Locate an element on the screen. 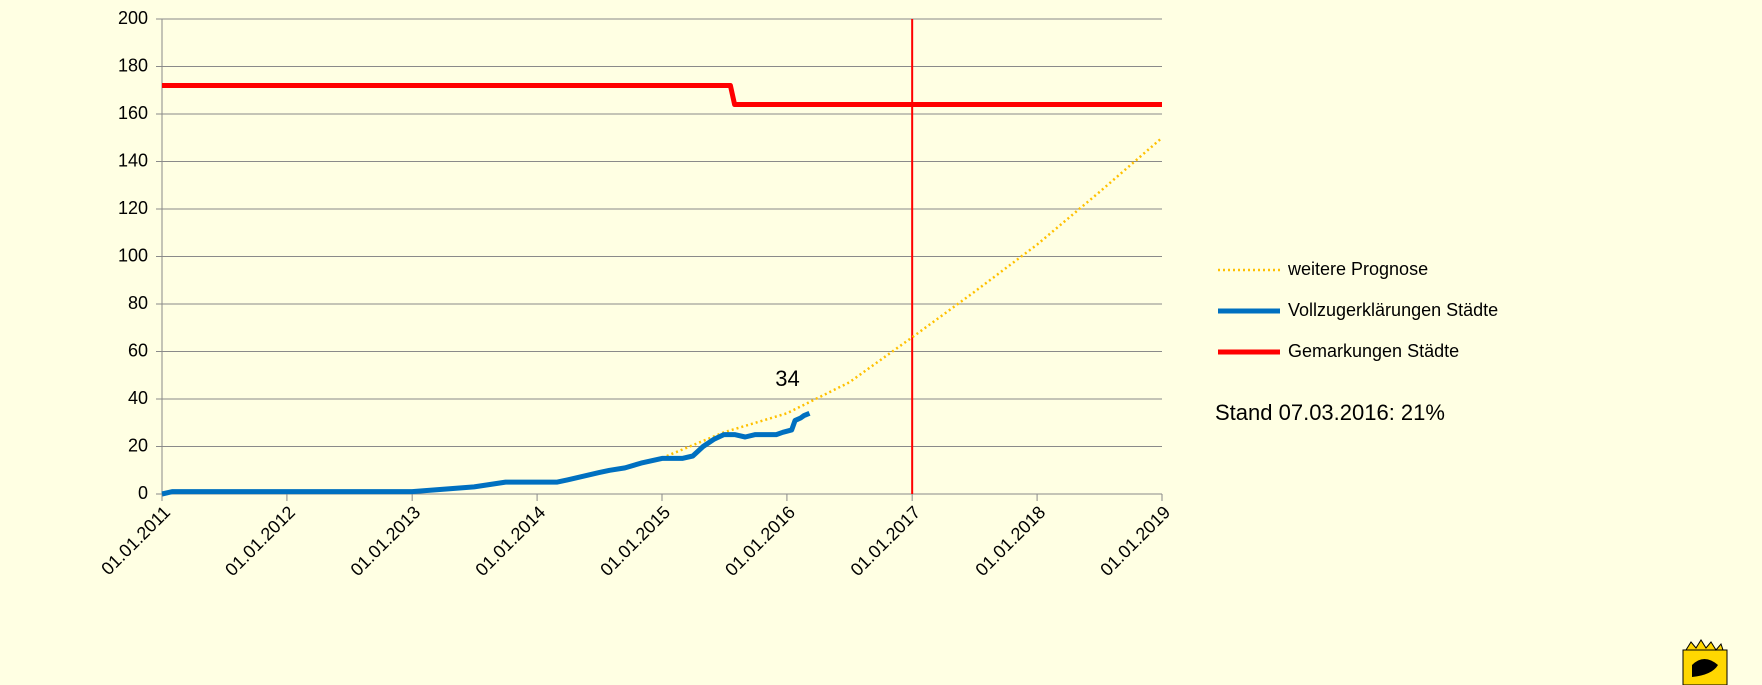 This screenshot has height=685, width=1762. x-tick-label: 01.01.2019 is located at coordinates (1135, 541).